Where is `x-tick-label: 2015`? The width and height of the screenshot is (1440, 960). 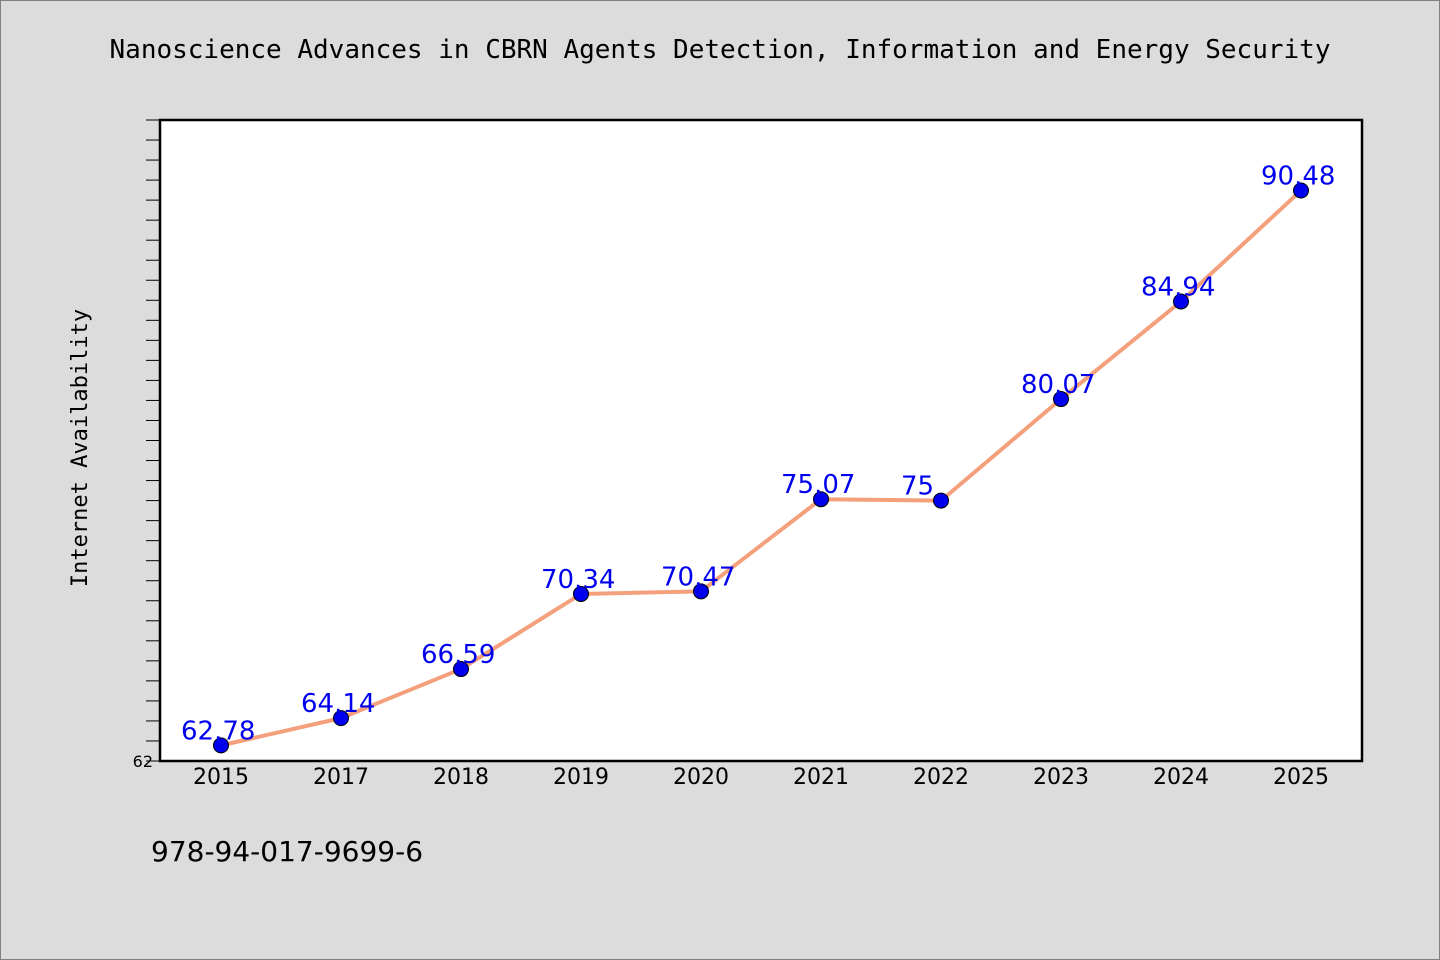 x-tick-label: 2015 is located at coordinates (221, 777).